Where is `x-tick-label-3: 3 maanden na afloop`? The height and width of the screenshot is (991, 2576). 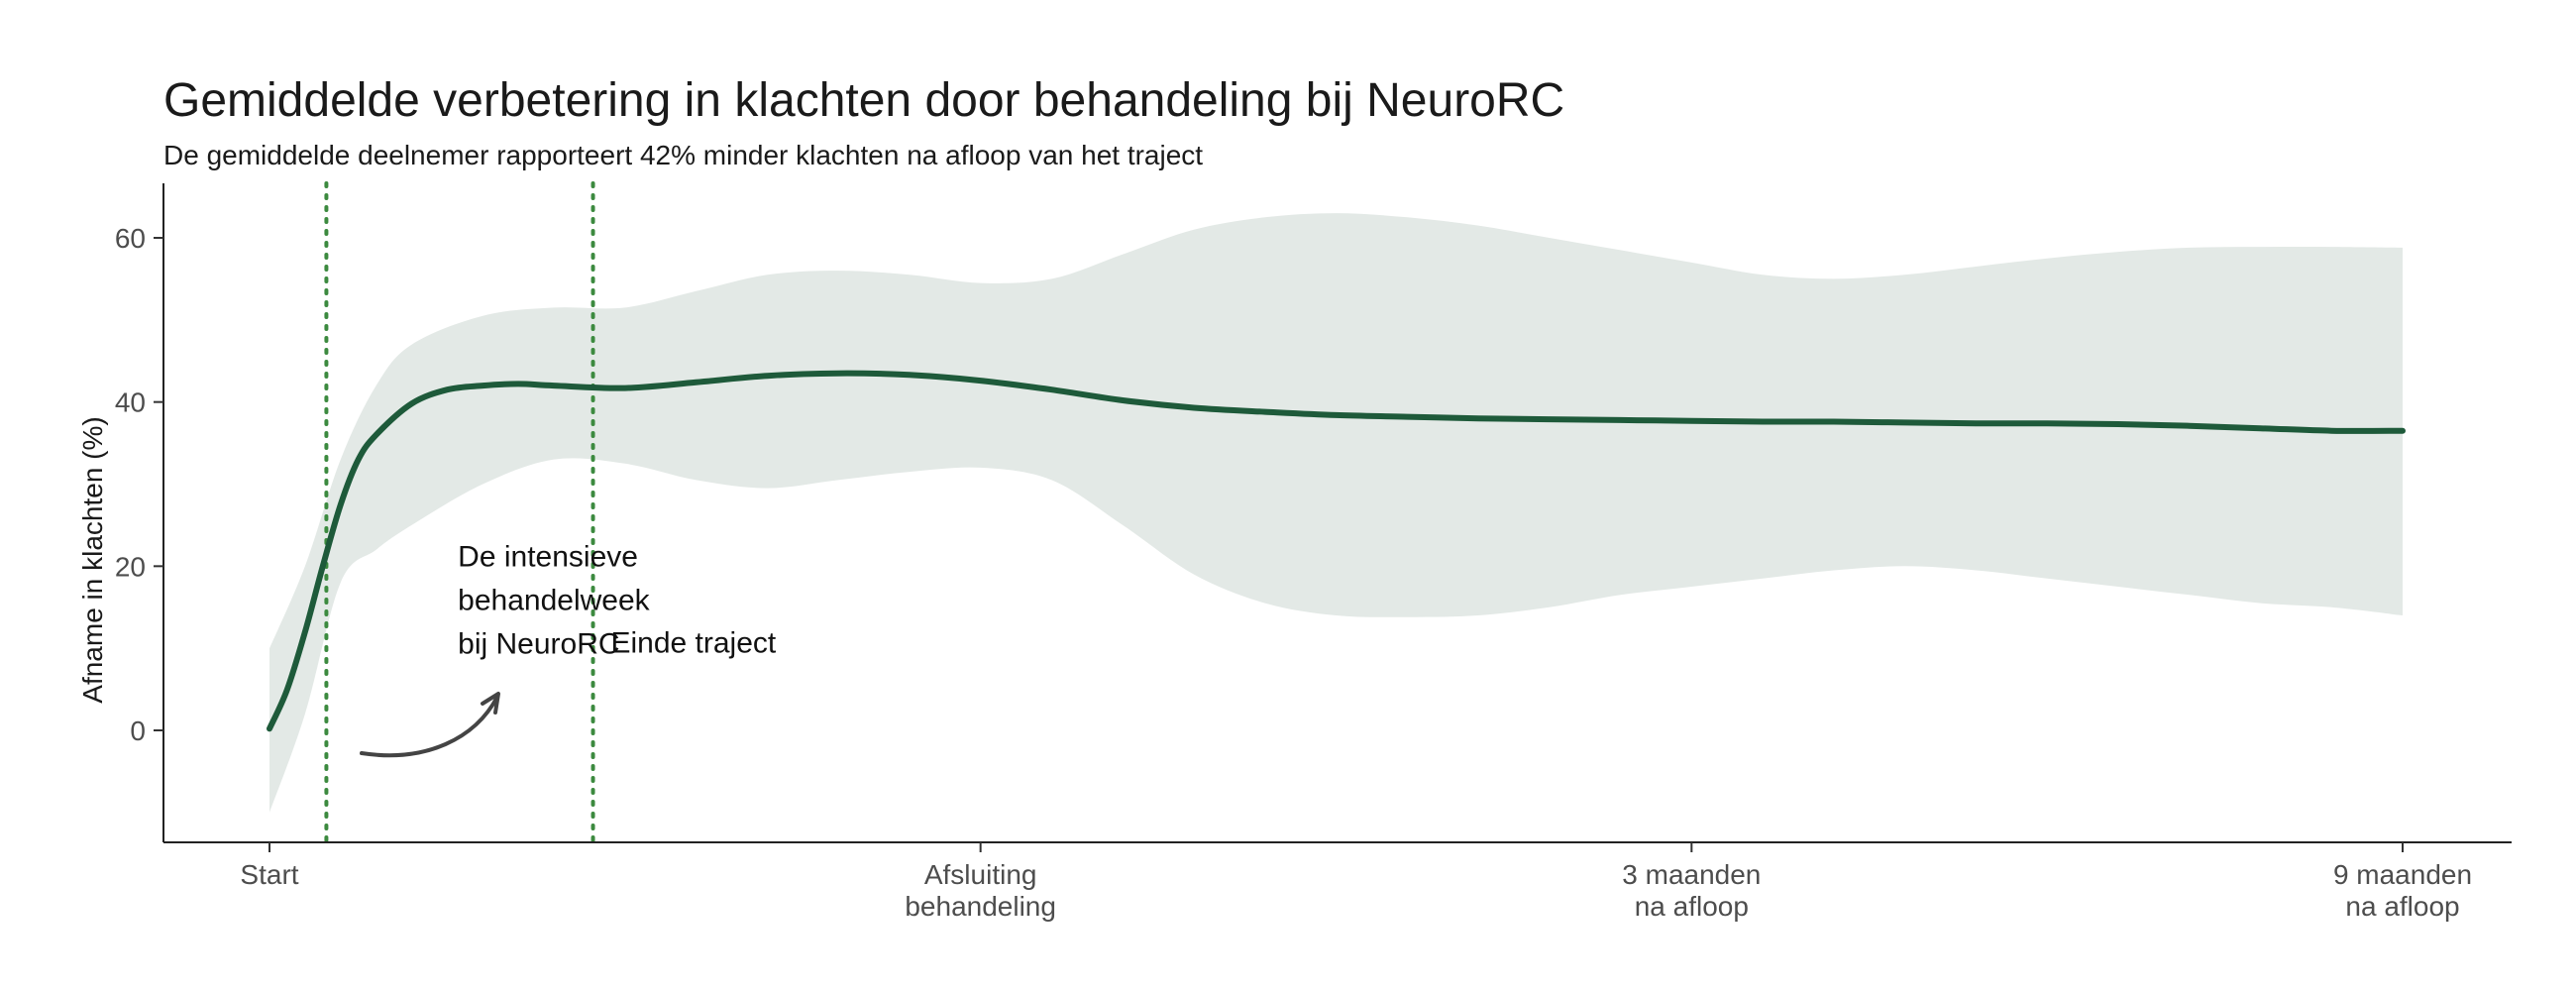
x-tick-label-3: 3 maanden na afloop is located at coordinates (1691, 890).